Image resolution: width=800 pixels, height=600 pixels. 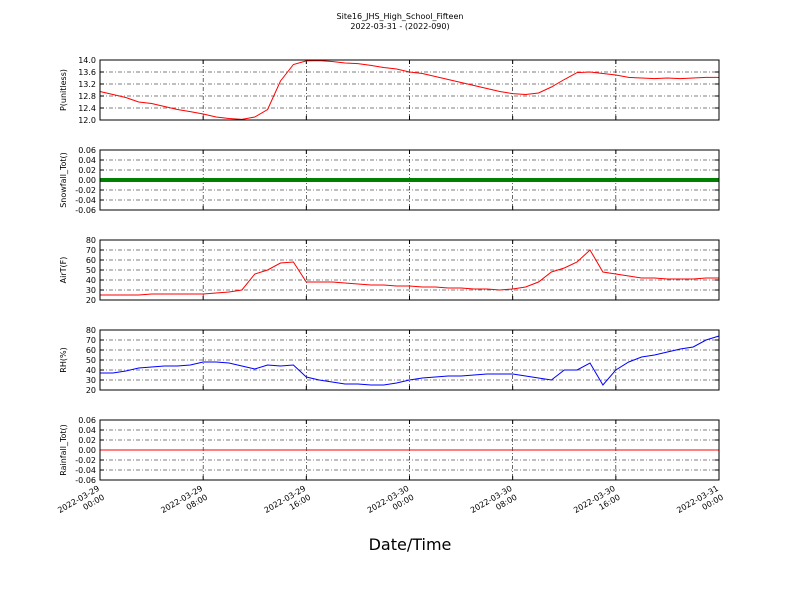 What do you see at coordinates (87, 60) in the screenshot?
I see `y-tick-label: 14.0` at bounding box center [87, 60].